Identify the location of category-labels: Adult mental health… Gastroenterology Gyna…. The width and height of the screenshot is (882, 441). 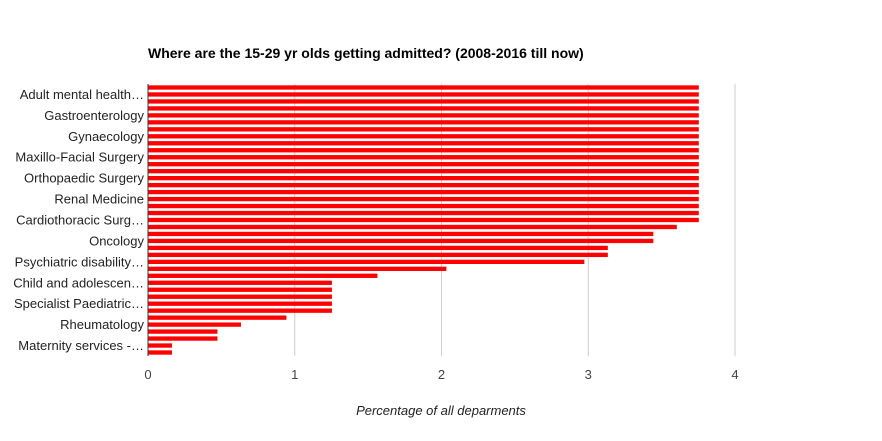
(78, 220).